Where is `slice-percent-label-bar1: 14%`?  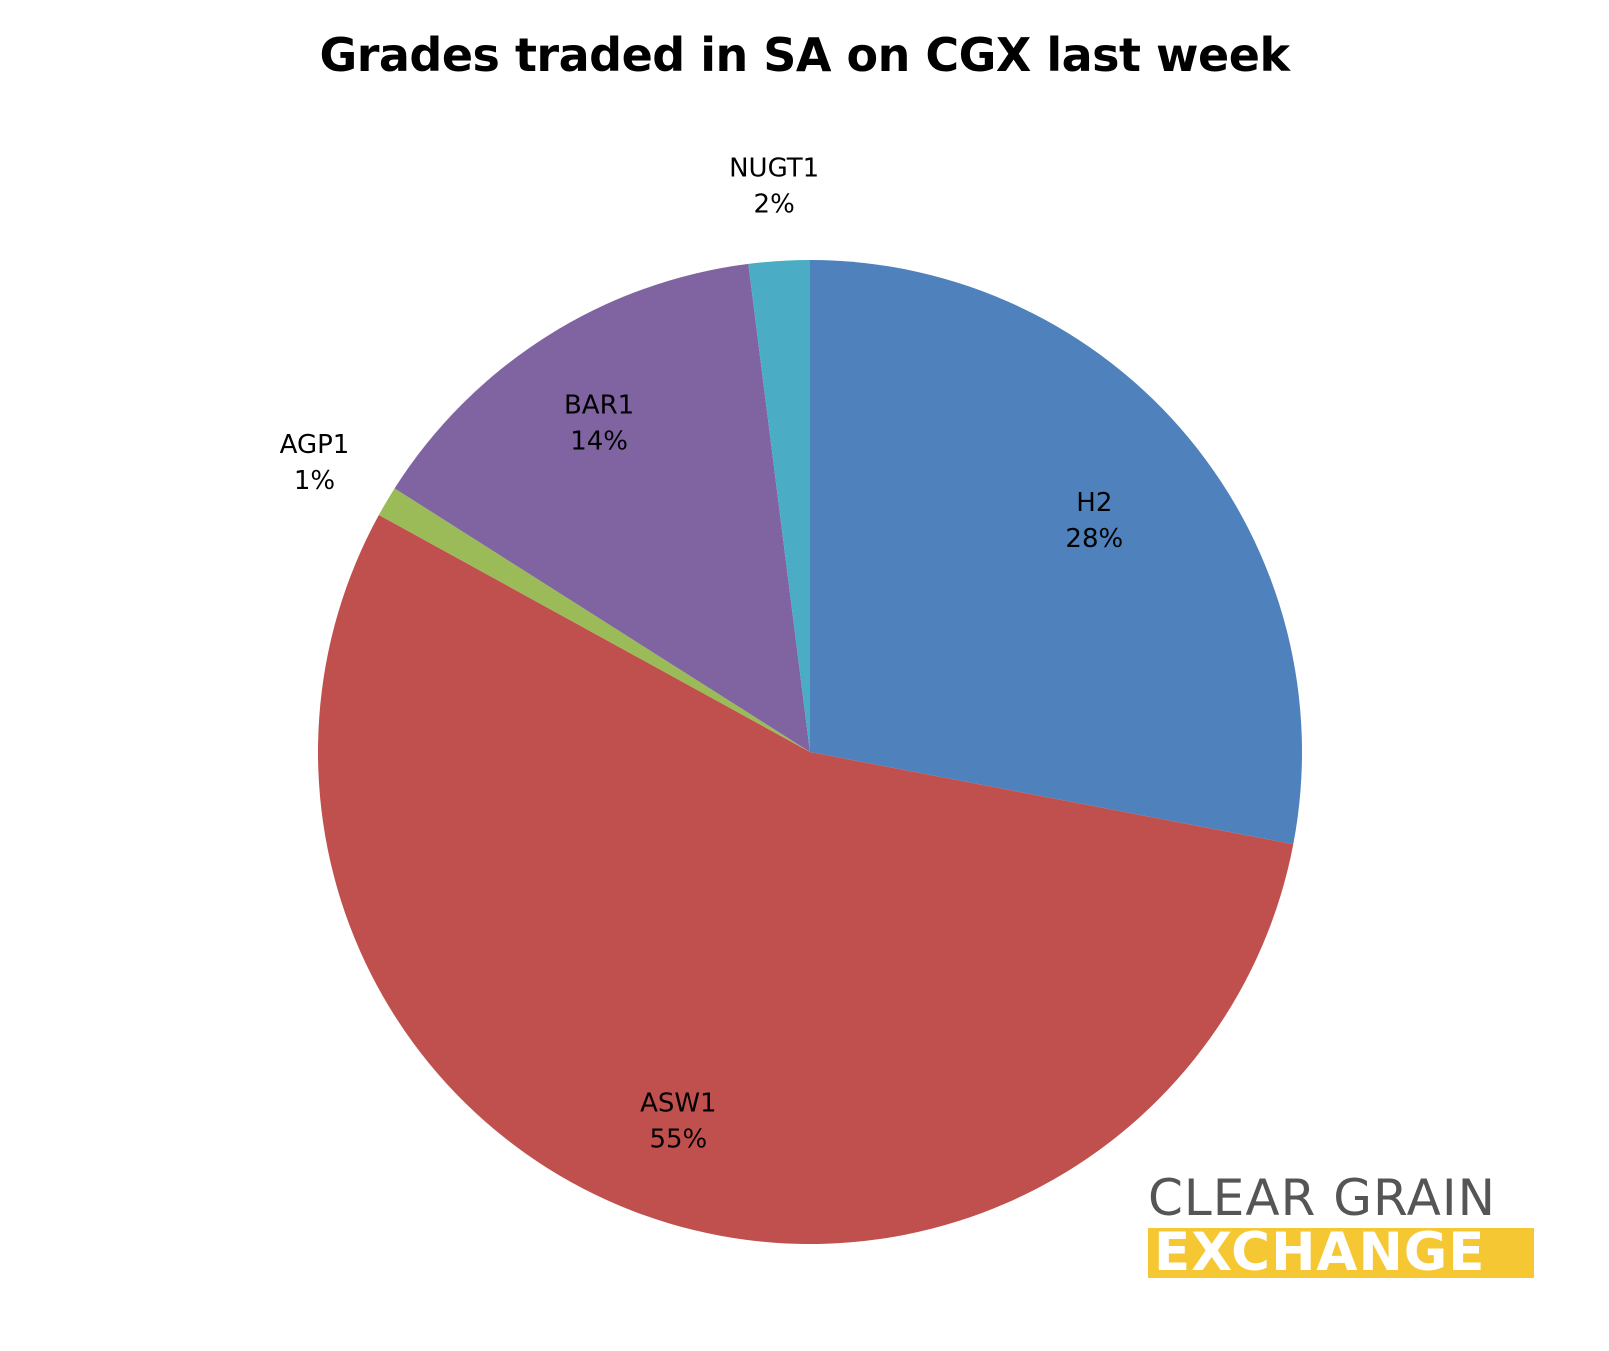
slice-percent-label-bar1: 14% is located at coordinates (599, 442).